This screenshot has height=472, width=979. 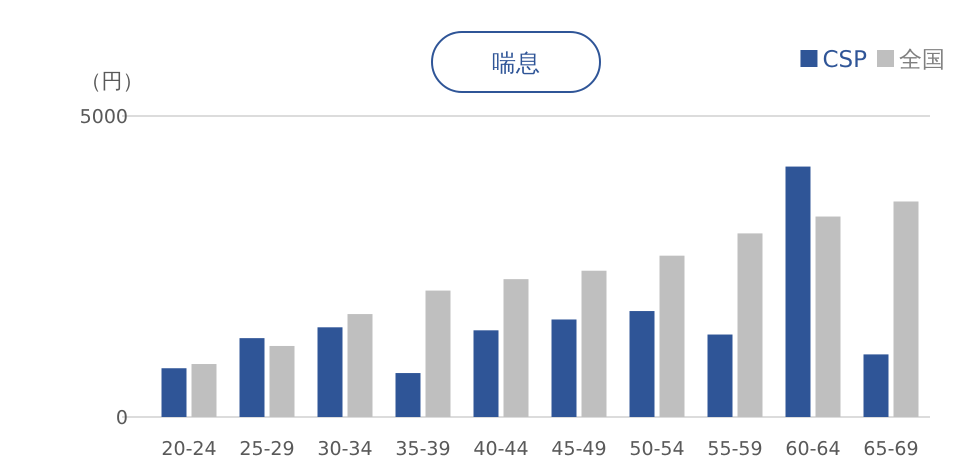 What do you see at coordinates (345, 449) in the screenshot?
I see `x-tick-label: 30-34` at bounding box center [345, 449].